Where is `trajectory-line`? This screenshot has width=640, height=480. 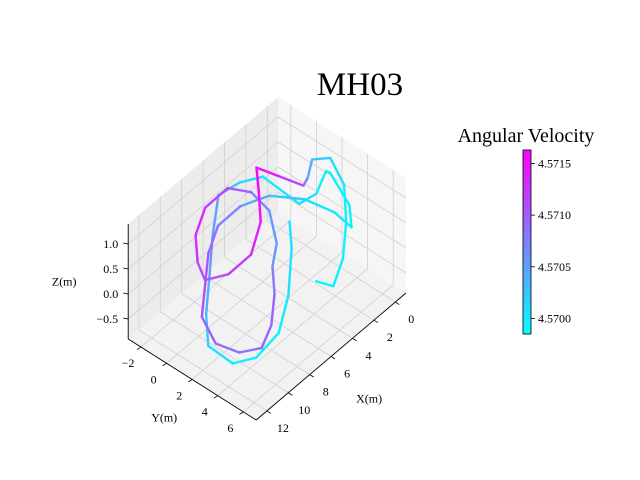 trajectory-line is located at coordinates (273, 260).